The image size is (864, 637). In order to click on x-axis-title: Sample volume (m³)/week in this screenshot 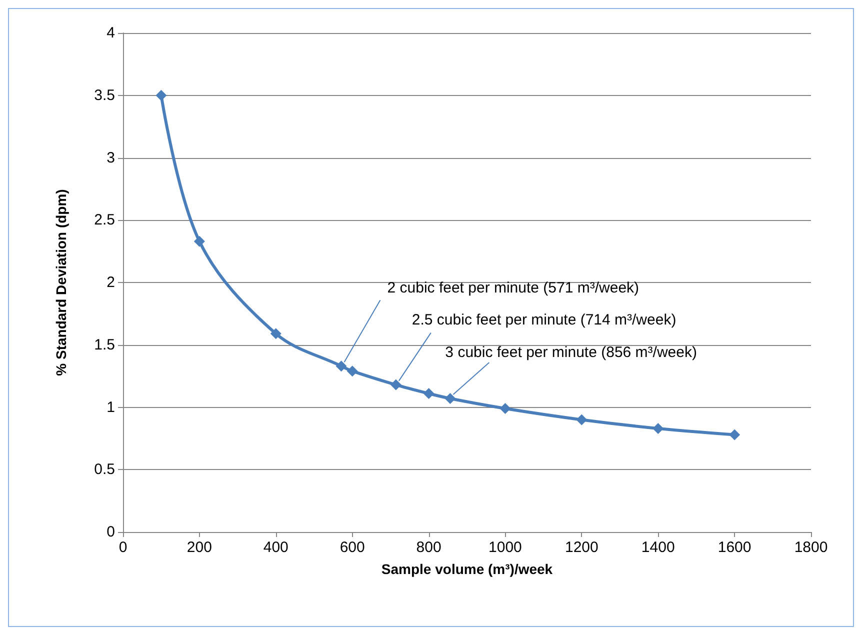, I will do `click(467, 569)`.